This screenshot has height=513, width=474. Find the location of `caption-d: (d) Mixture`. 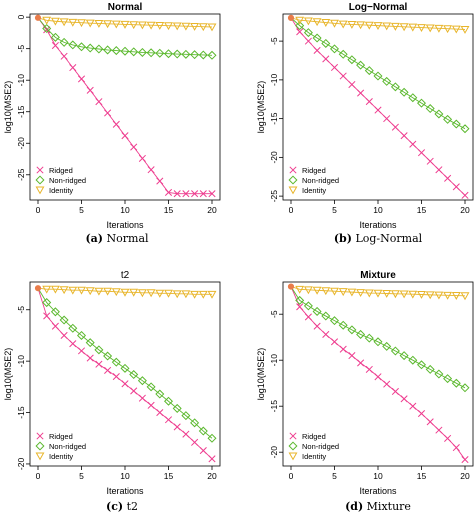

caption-d: (d) Mixture is located at coordinates (378, 506).